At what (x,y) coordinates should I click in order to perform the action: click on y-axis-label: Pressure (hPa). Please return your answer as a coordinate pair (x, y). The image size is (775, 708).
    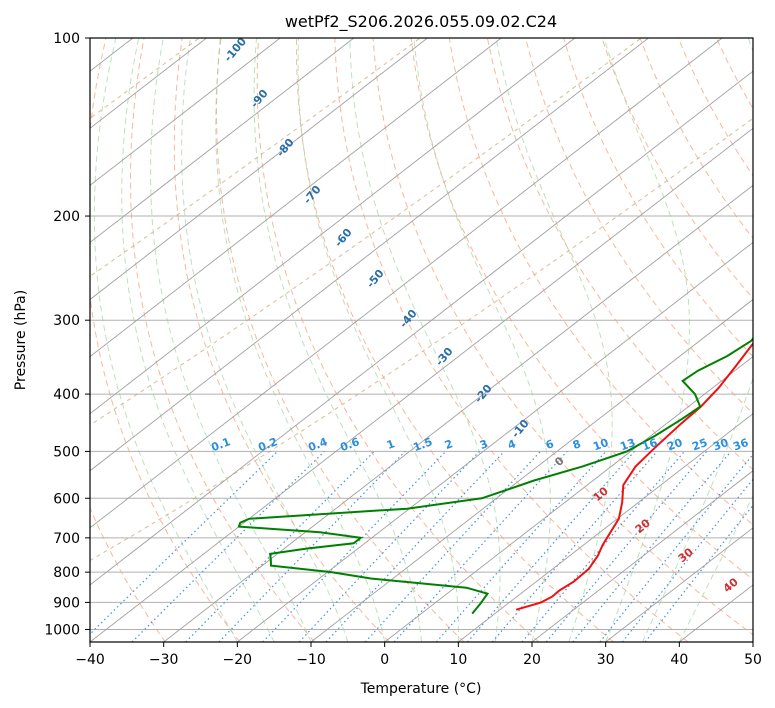
    Looking at the image, I should click on (21, 340).